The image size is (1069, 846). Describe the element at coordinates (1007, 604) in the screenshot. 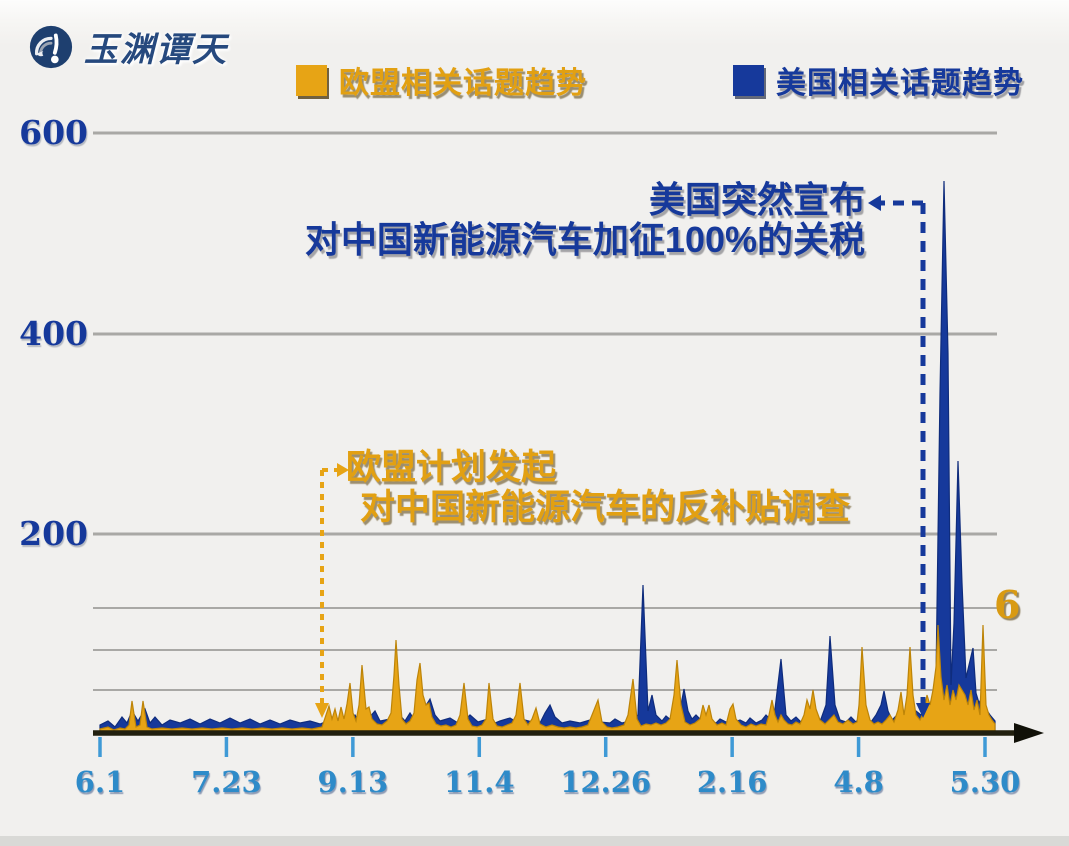

I see `side-number-label: 6` at that location.